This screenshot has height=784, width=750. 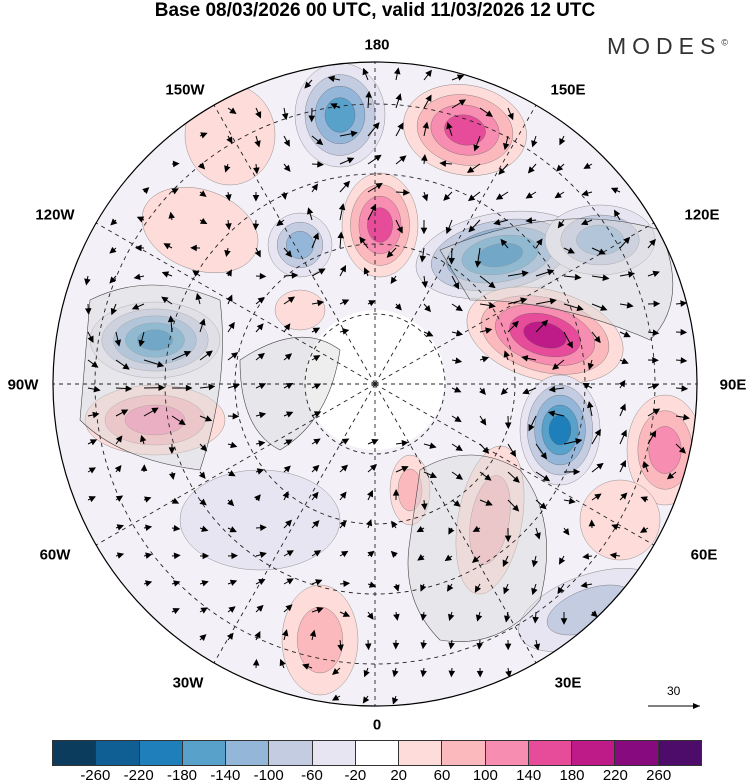 I want to click on reference-vector-arrow, so click(x=674, y=706).